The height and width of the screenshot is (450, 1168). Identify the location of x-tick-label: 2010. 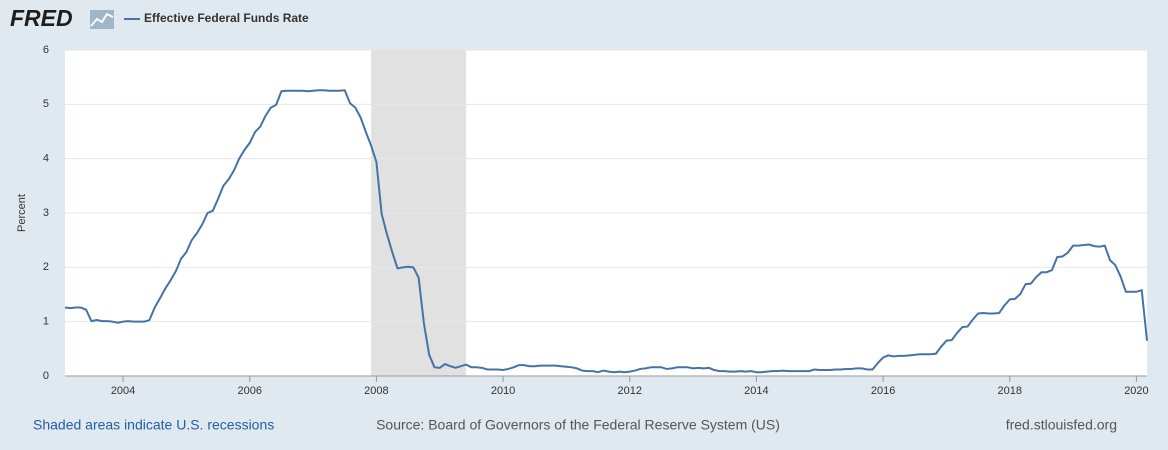
(503, 391).